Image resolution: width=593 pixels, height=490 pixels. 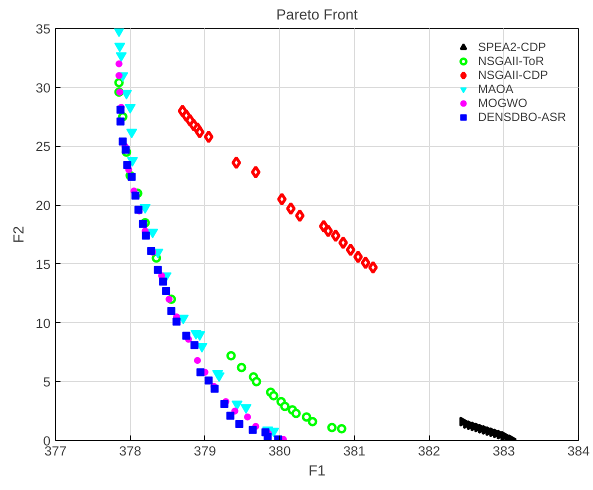 What do you see at coordinates (503, 451) in the screenshot?
I see `x-tick-label: 383` at bounding box center [503, 451].